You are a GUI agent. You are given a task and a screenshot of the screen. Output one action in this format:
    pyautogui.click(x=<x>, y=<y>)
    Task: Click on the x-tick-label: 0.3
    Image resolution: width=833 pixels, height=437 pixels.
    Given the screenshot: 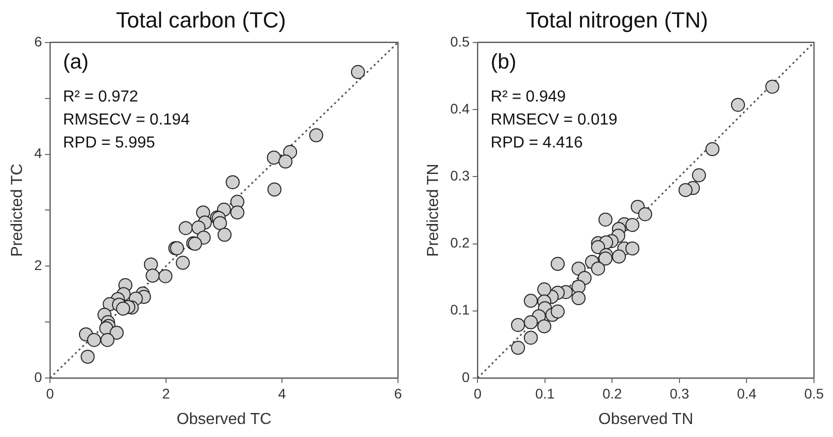 What is the action you would take?
    pyautogui.click(x=680, y=393)
    